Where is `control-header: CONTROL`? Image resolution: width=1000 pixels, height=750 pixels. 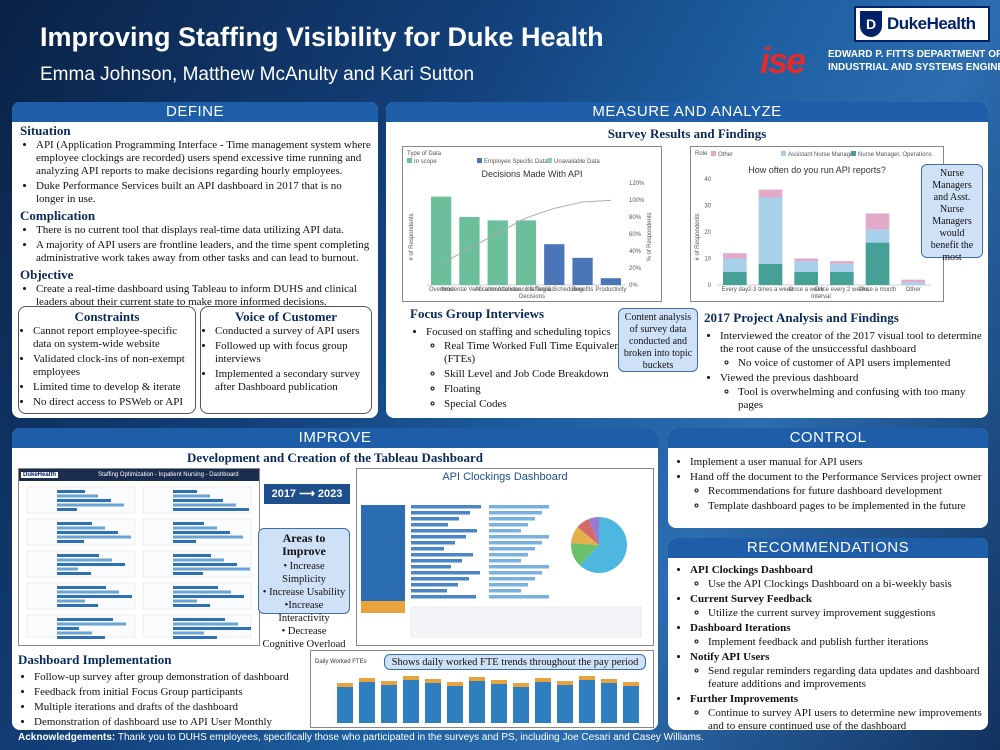
control-header: CONTROL is located at coordinates (828, 438).